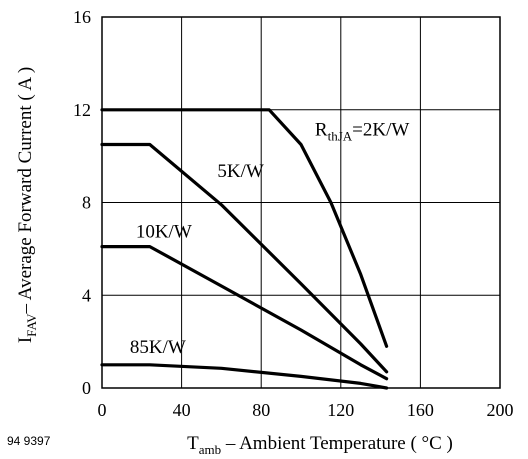 This screenshot has height=459, width=528. Describe the element at coordinates (86, 295) in the screenshot. I see `y-tick-label: 4` at that location.